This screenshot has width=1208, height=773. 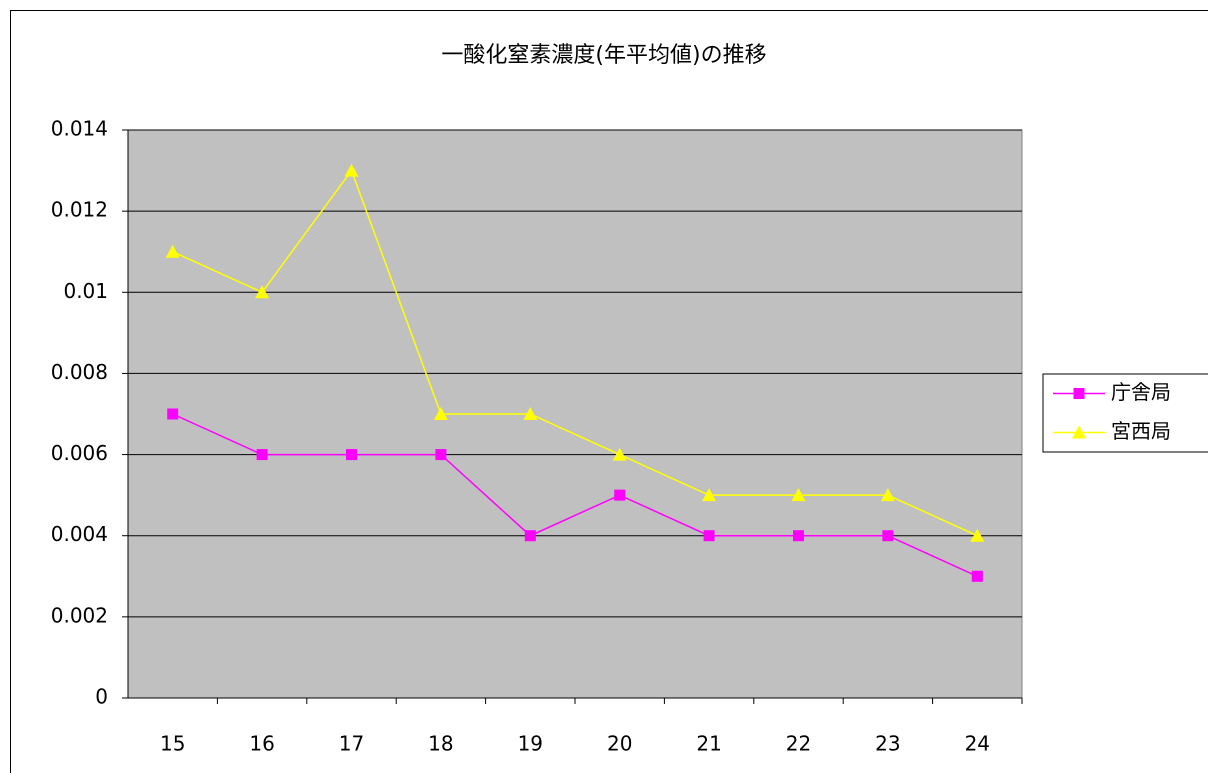 I want to click on y-tick-label: 0.004, so click(x=79, y=534).